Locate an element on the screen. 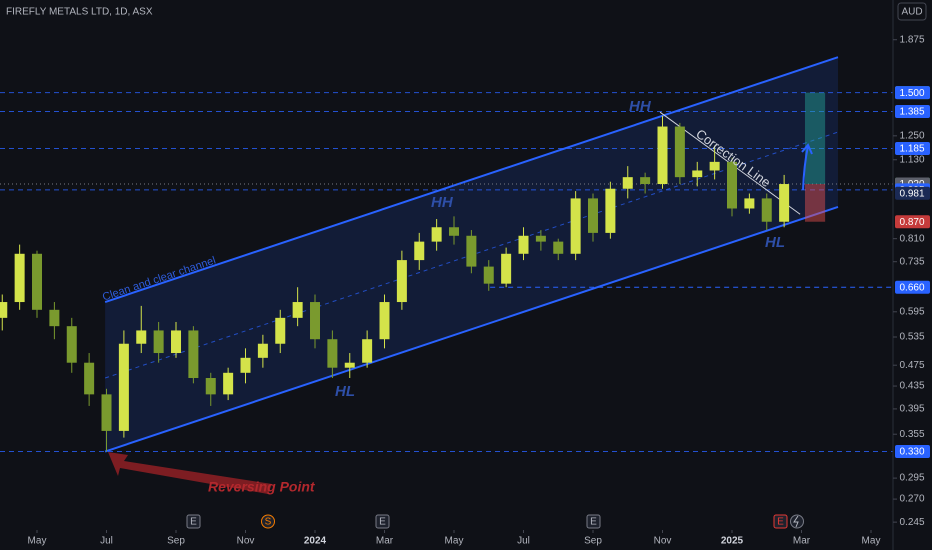 This screenshot has height=550, width=932. target-zone is located at coordinates (815, 138).